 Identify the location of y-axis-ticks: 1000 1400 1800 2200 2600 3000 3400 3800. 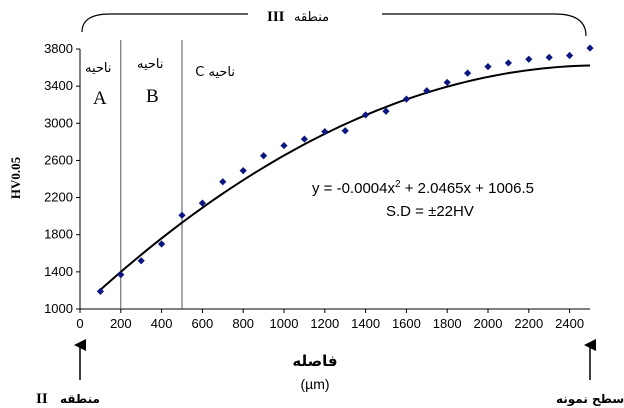
(62, 178).